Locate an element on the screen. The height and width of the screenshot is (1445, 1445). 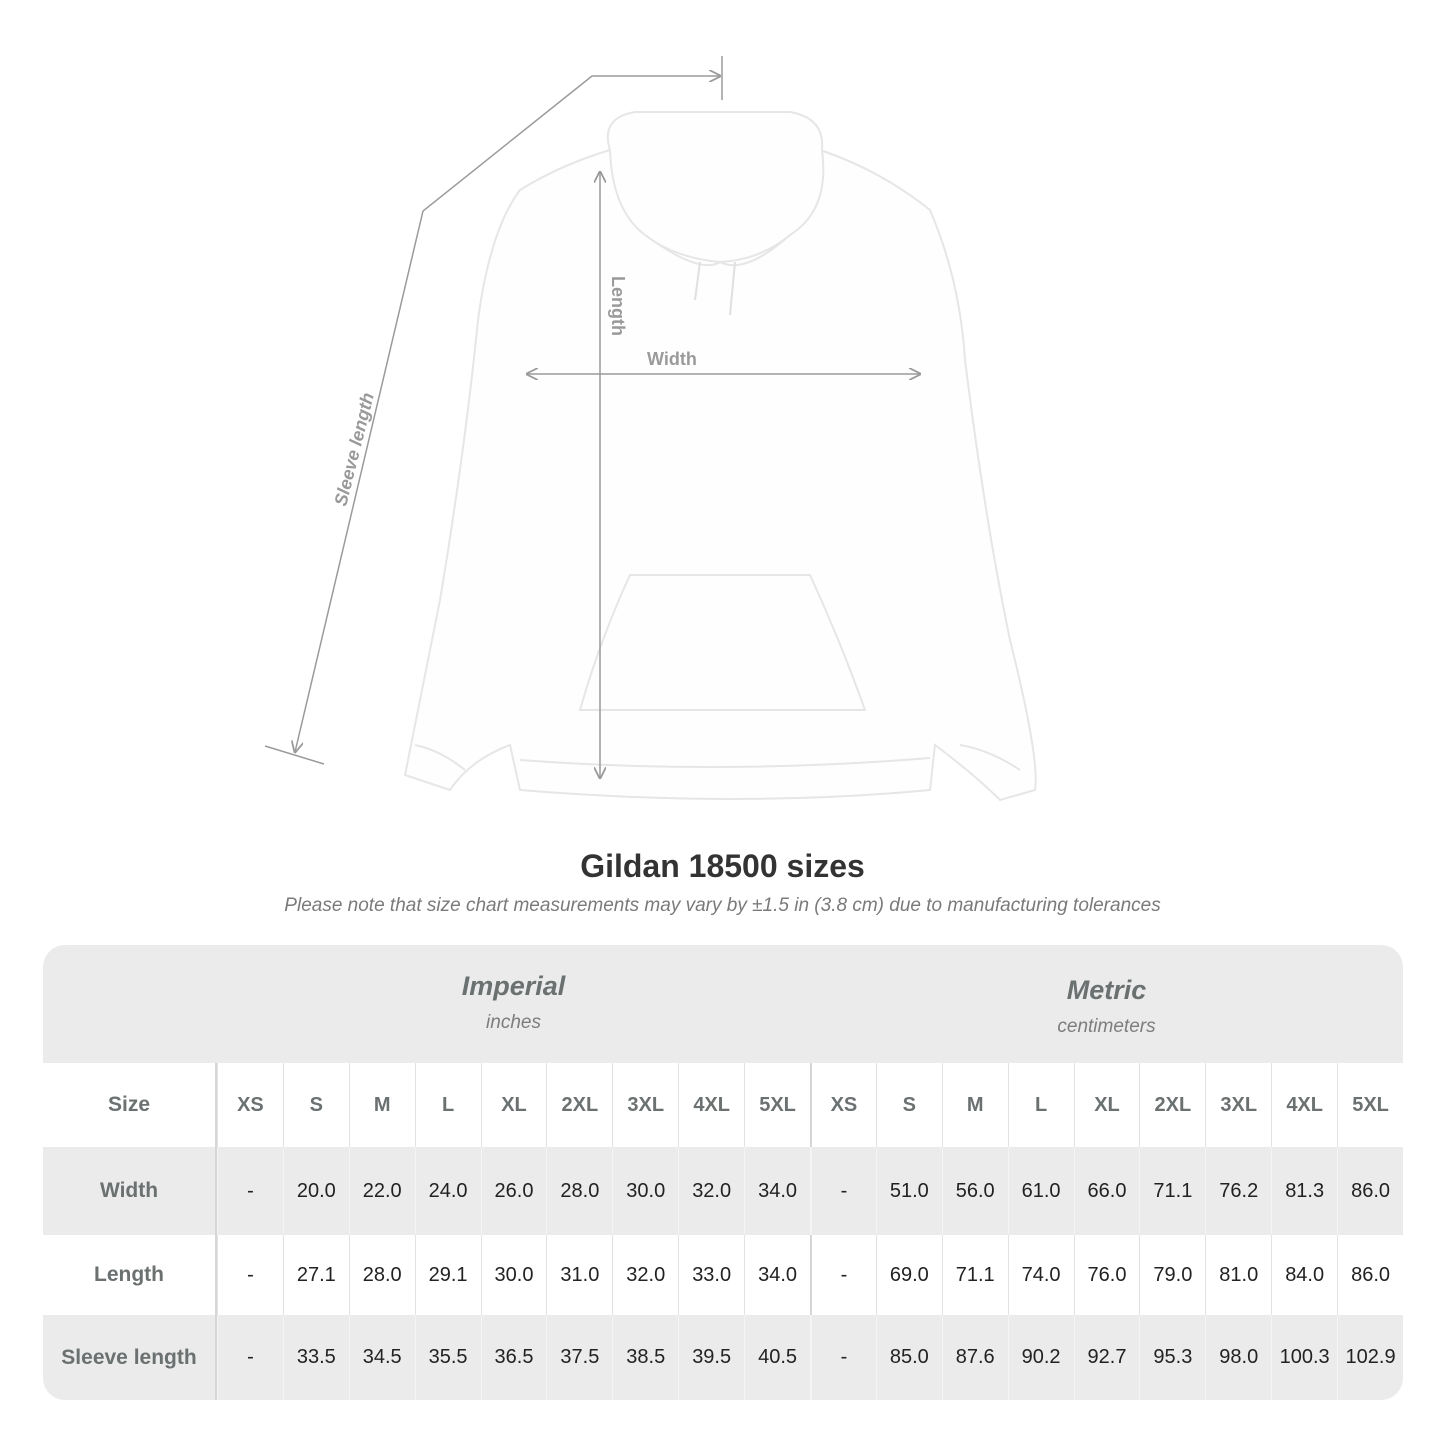
metric-header: Metric centimeters is located at coordinates (1106, 1004).